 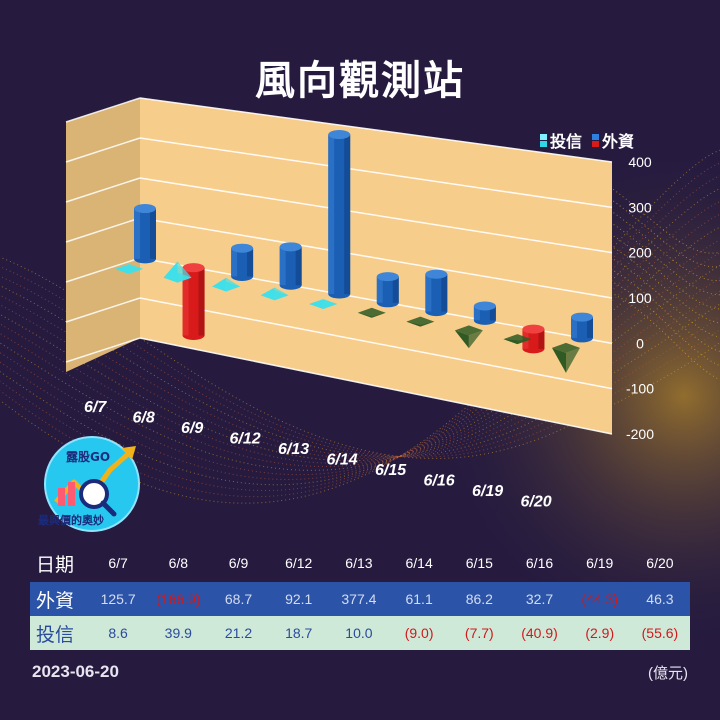 What do you see at coordinates (484, 313) in the screenshot?
I see `foreign-bar-6/16` at bounding box center [484, 313].